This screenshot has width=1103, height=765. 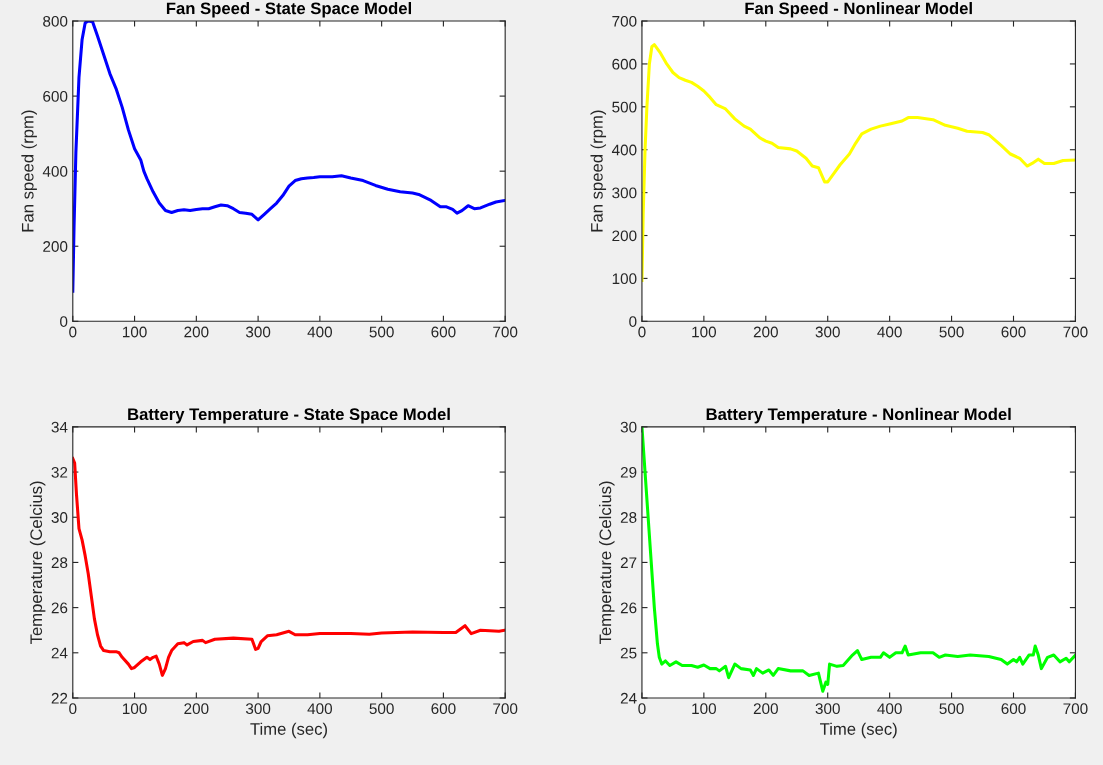 I want to click on chart-title: Fan Speed - Nonlinear Model, so click(x=858, y=10).